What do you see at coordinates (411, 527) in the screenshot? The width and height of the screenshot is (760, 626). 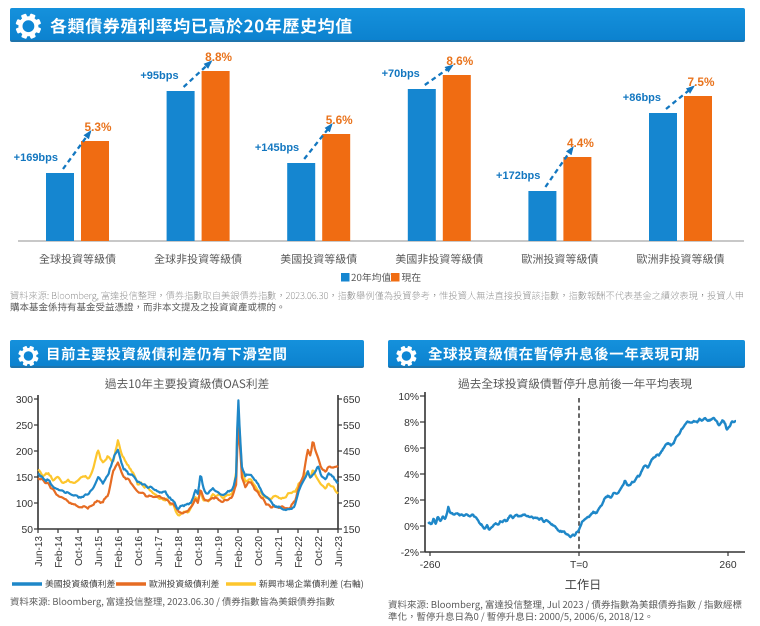 I see `svg-text: 0%` at bounding box center [411, 527].